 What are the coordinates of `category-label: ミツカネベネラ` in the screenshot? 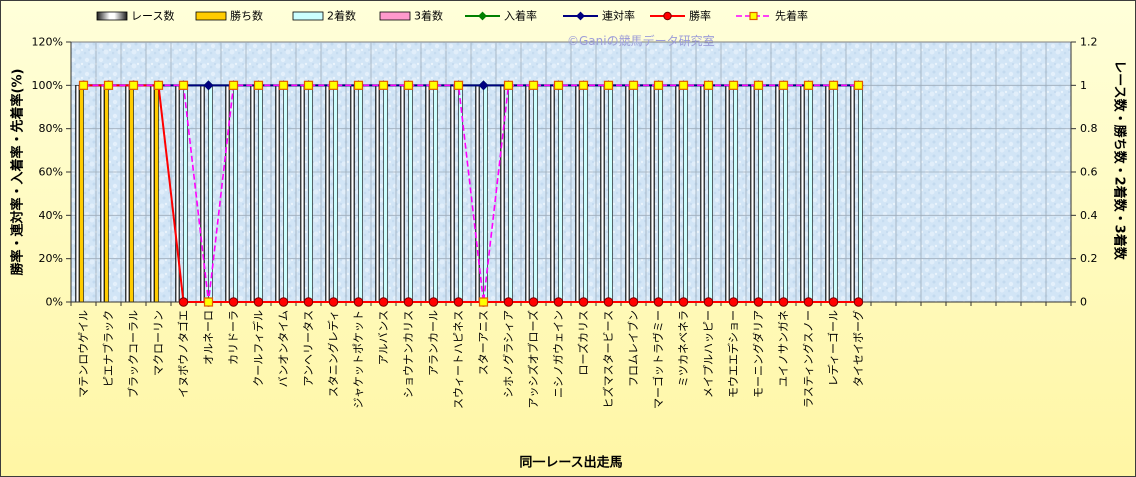 It's located at (683, 348).